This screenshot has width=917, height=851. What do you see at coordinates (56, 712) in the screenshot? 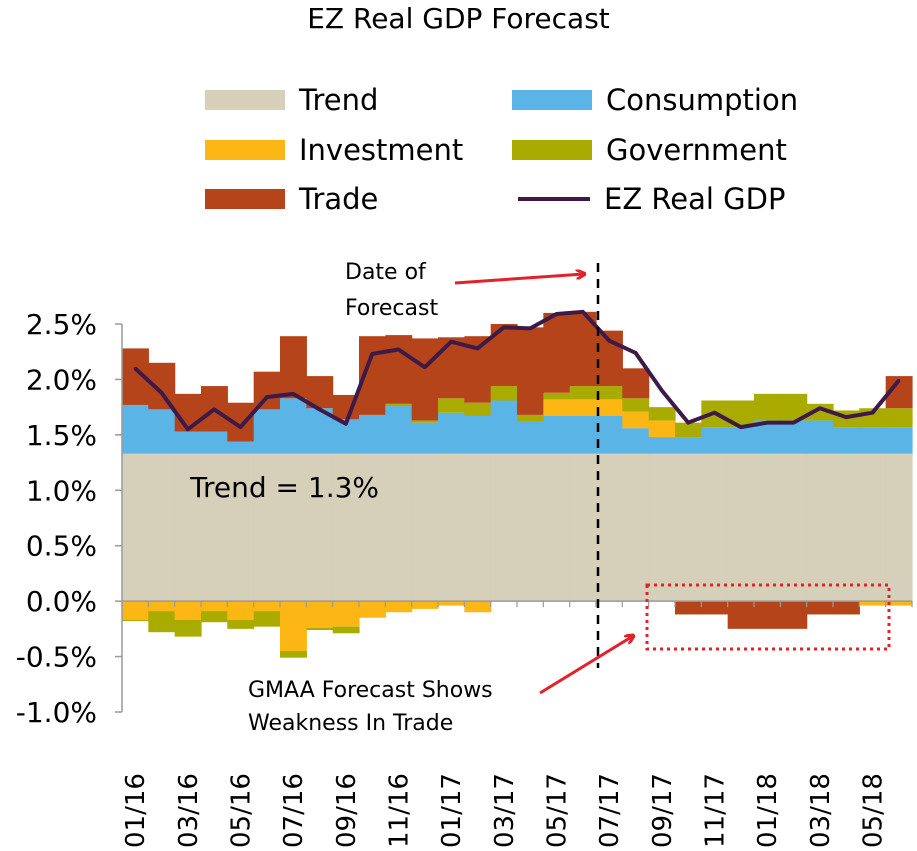
I see `y-tick-label: -1.0%` at bounding box center [56, 712].